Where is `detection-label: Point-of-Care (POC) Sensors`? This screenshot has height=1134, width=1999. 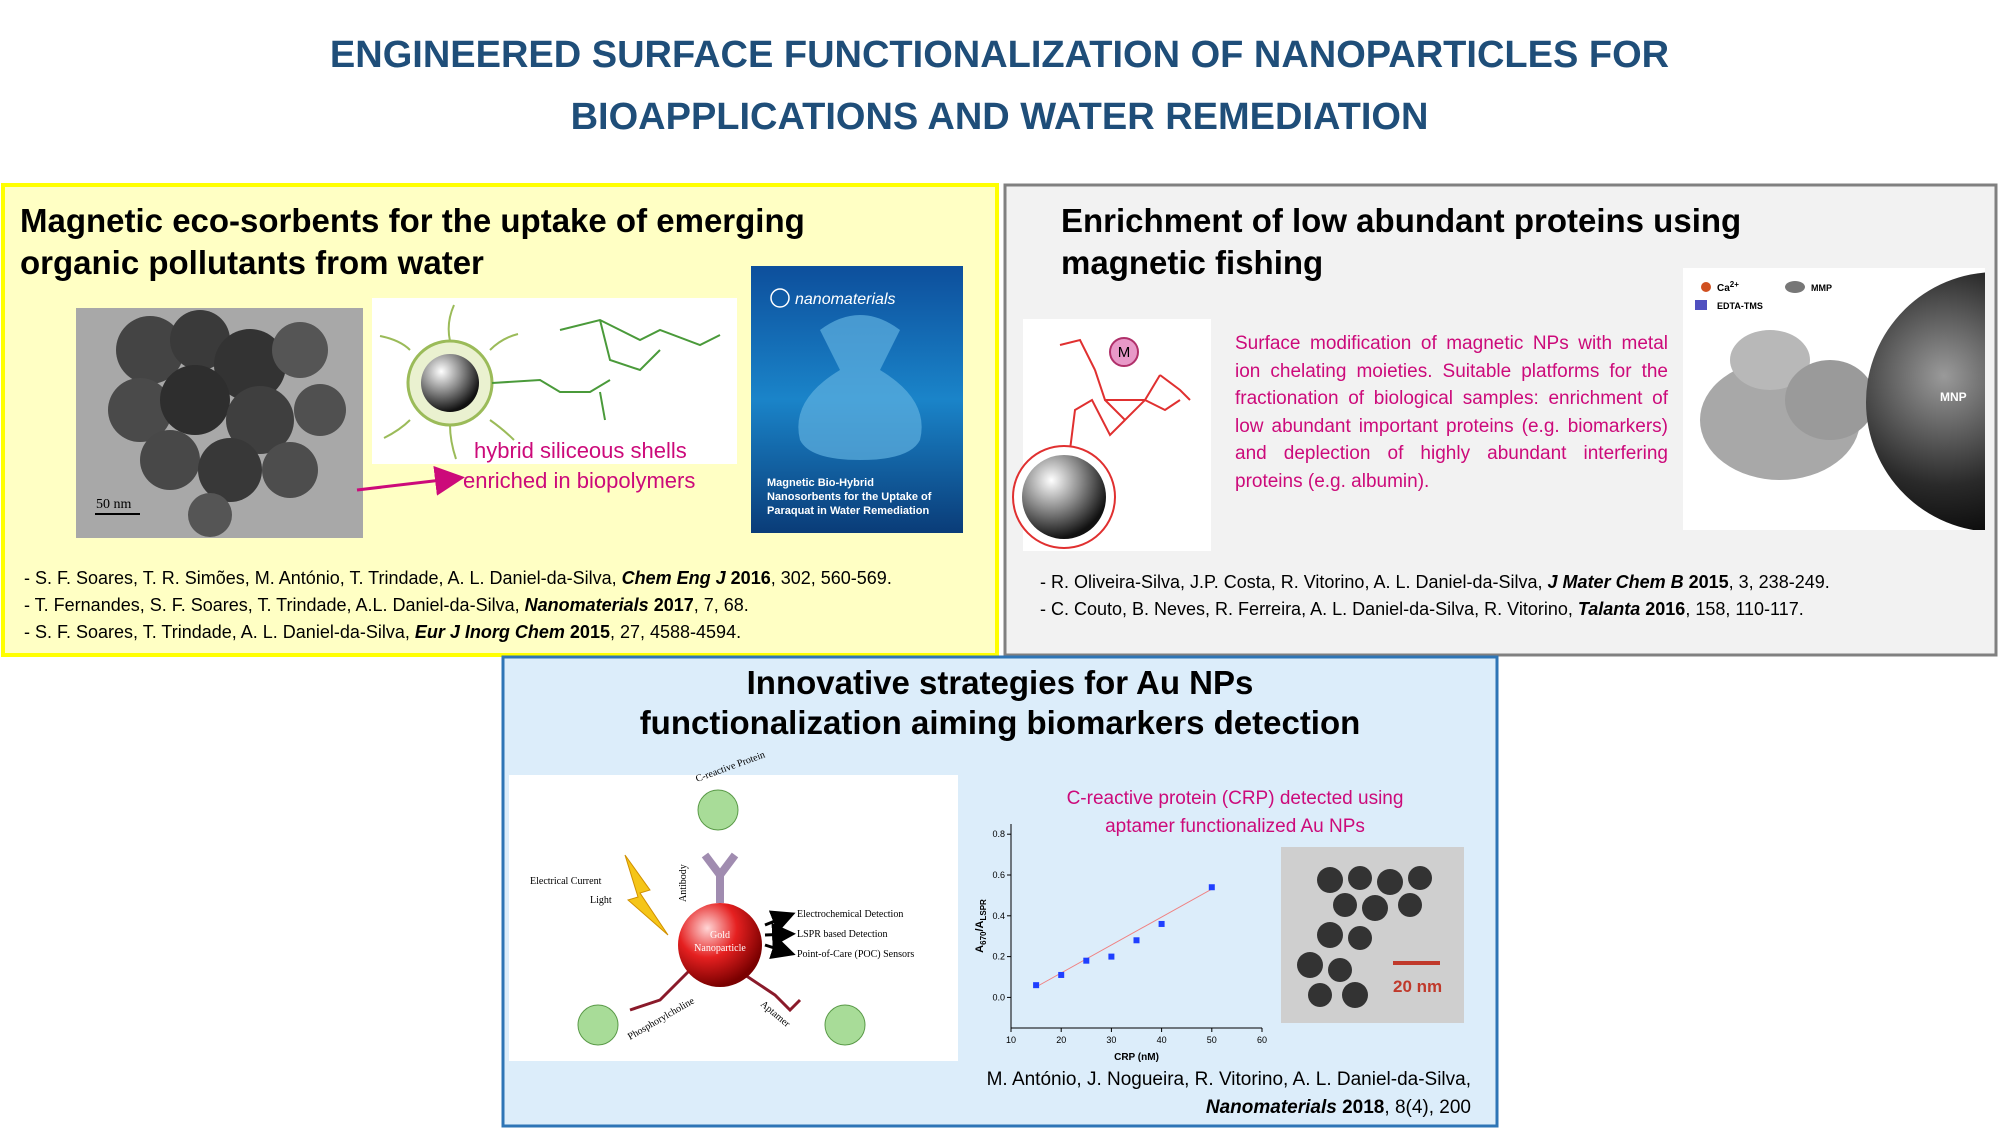 detection-label: Point-of-Care (POC) Sensors is located at coordinates (855, 954).